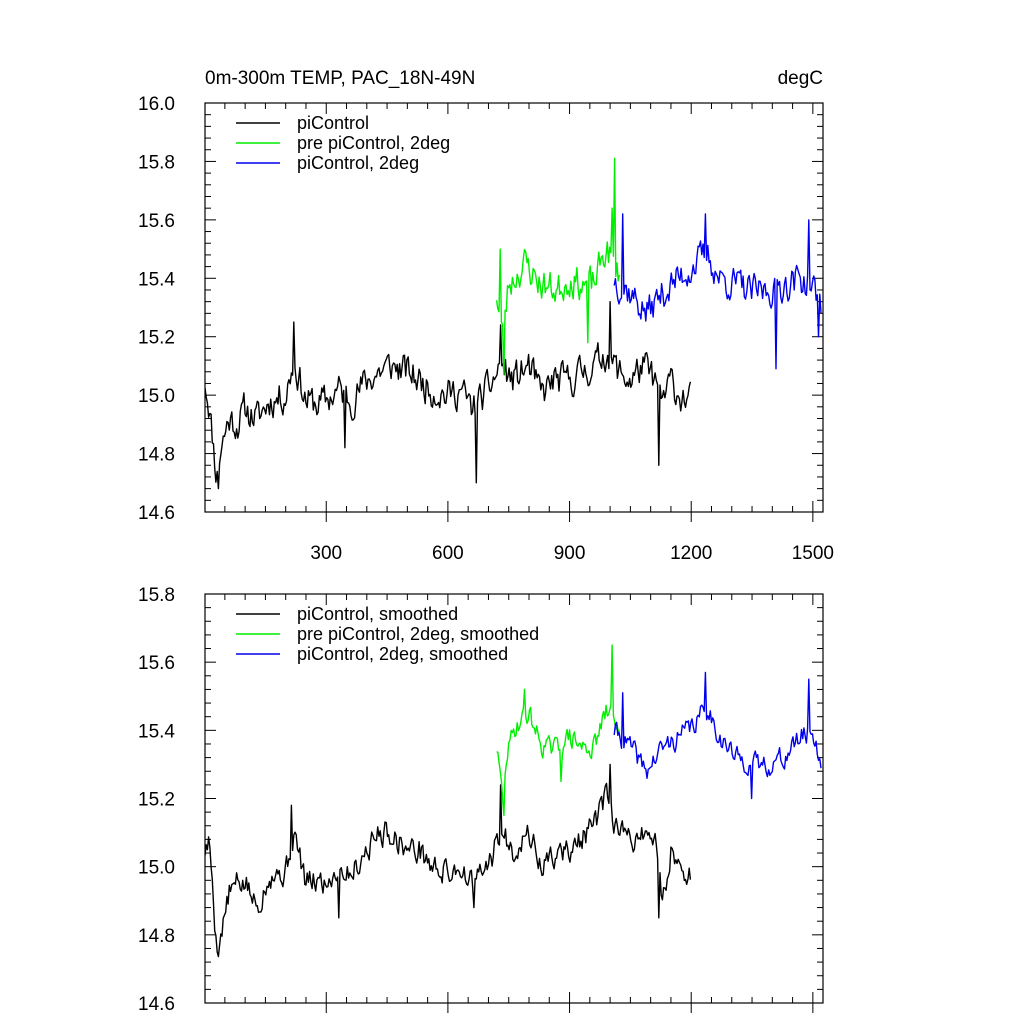 The image size is (1024, 1024). I want to click on legend-label-picontrol_2deg: piControl, 2deg, so click(358, 163).